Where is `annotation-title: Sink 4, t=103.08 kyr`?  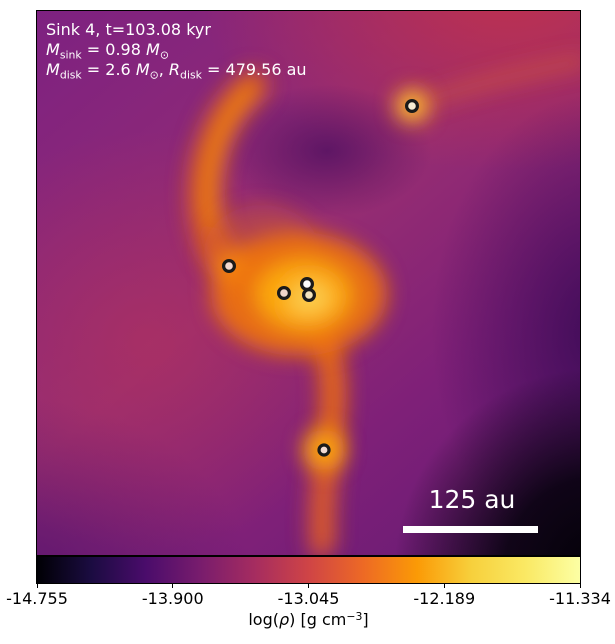
annotation-title: Sink 4, t=103.08 kyr is located at coordinates (128, 29).